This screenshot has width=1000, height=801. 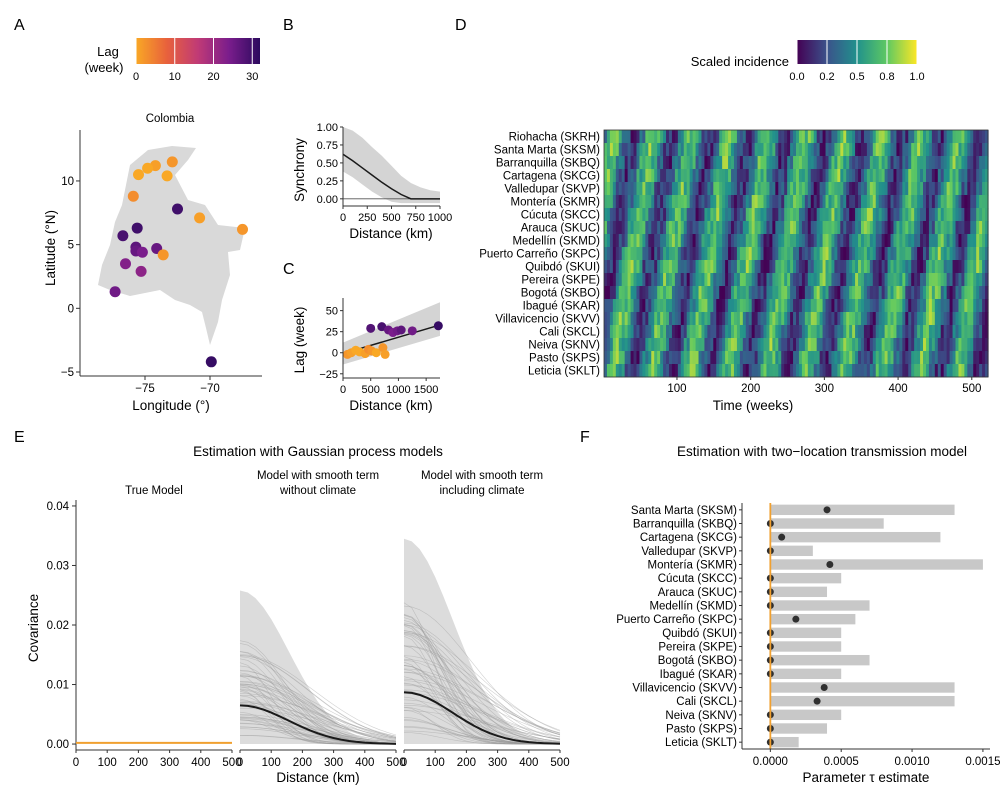 What do you see at coordinates (332, 333) in the screenshot?
I see `lag-distance-y-tick-label: 25` at bounding box center [332, 333].